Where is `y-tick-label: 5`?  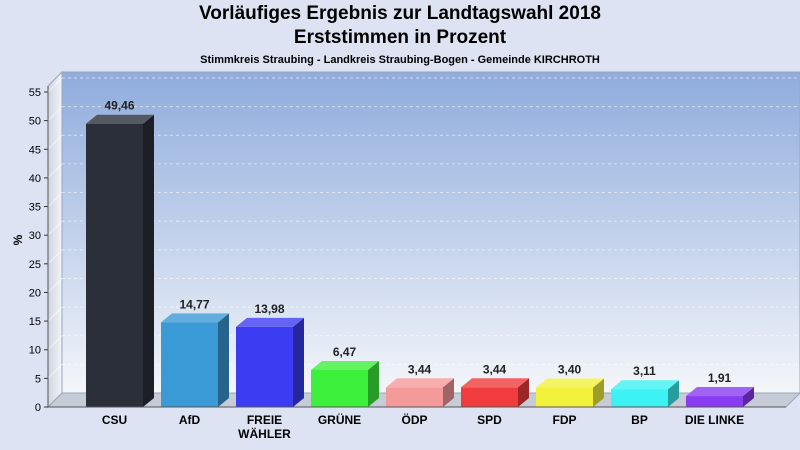 y-tick-label: 5 is located at coordinates (38, 379).